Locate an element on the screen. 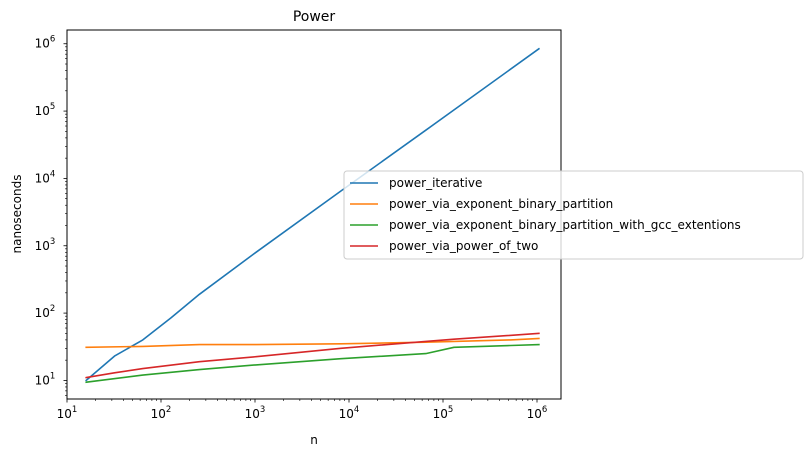  y-axis-label: nanoseconds is located at coordinates (17, 214).